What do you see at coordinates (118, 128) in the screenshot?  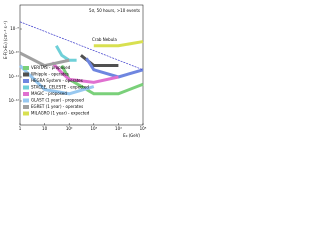 I see `x-tick-label: 10⁴` at bounding box center [118, 128].